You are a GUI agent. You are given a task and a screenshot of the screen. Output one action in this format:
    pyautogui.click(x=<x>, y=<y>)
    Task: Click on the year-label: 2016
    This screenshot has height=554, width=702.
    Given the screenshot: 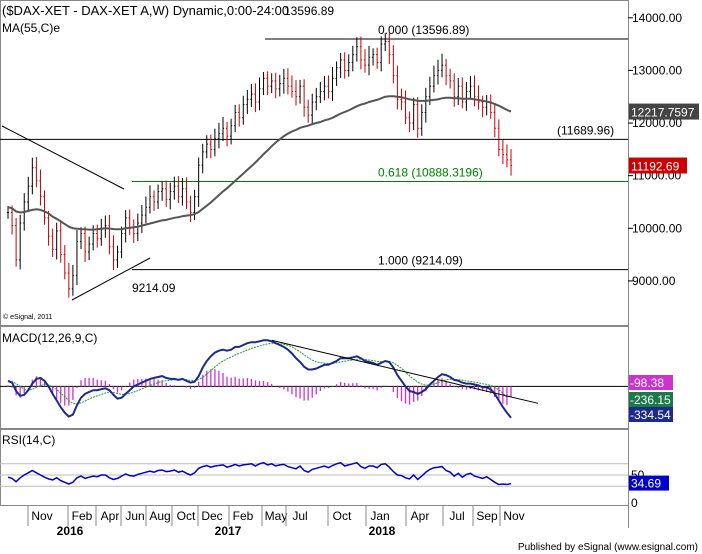 What is the action you would take?
    pyautogui.click(x=70, y=531)
    